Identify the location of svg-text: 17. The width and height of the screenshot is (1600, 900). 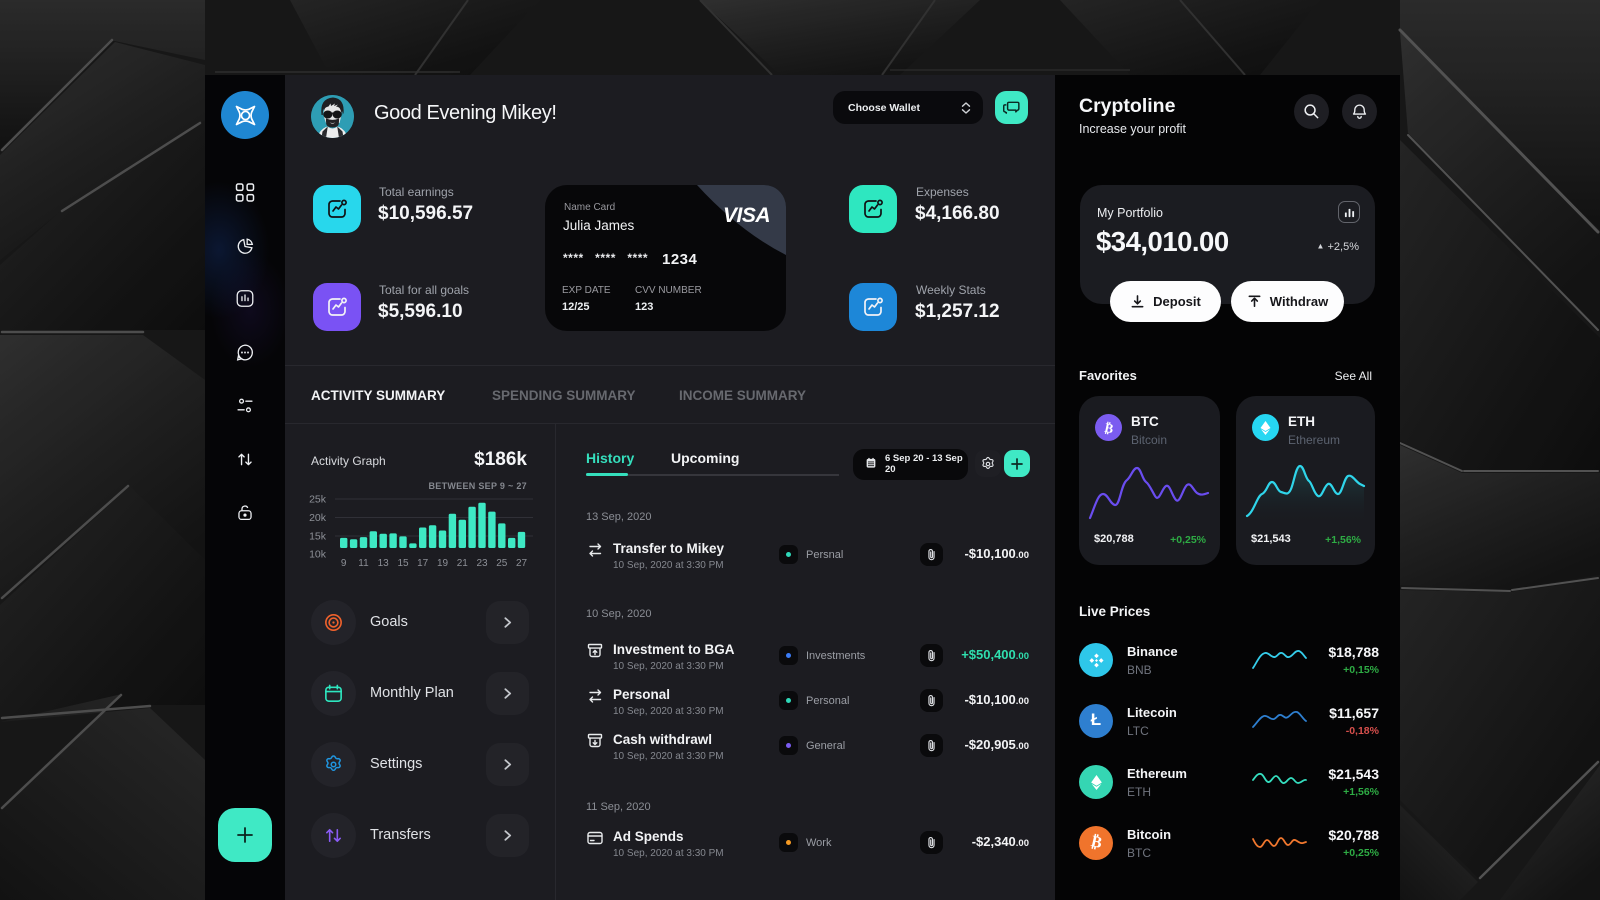
(423, 563).